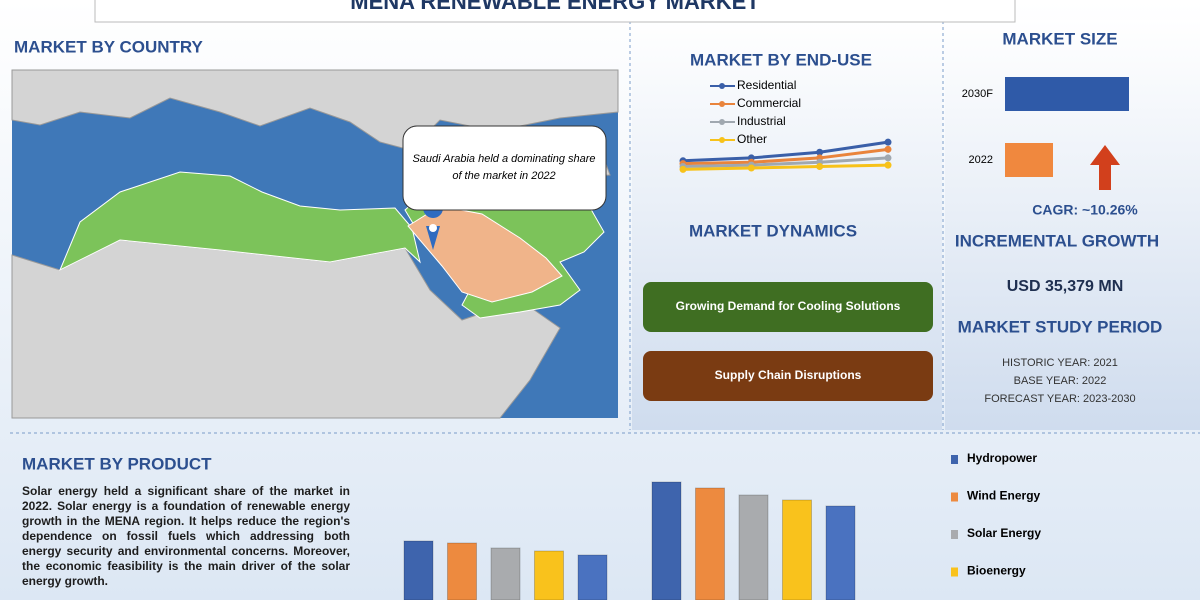 This screenshot has width=1200, height=600. Describe the element at coordinates (1060, 363) in the screenshot. I see `study-line: HISTORIC YEAR: 2021` at that location.